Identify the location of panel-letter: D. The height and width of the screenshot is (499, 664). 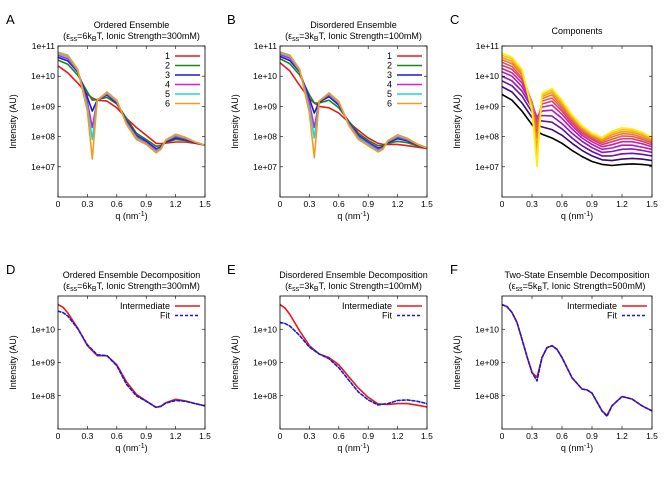
(10, 269).